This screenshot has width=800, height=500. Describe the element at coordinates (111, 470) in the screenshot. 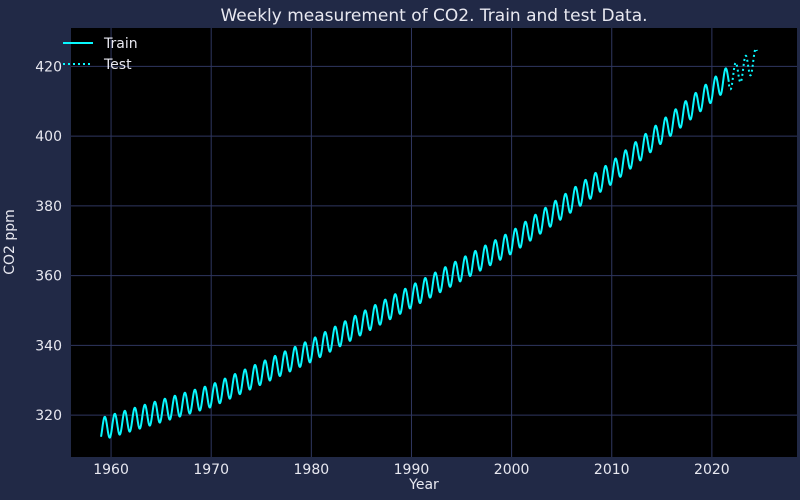

I see `x-tick-label: 1960` at that location.